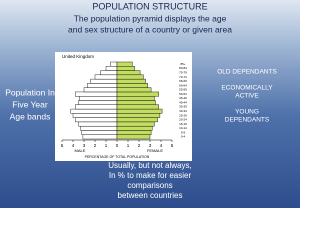 This screenshot has height=240, width=320. Describe the element at coordinates (150, 18) in the screenshot. I see `subtitle: The population pyramid displays the age` at that location.